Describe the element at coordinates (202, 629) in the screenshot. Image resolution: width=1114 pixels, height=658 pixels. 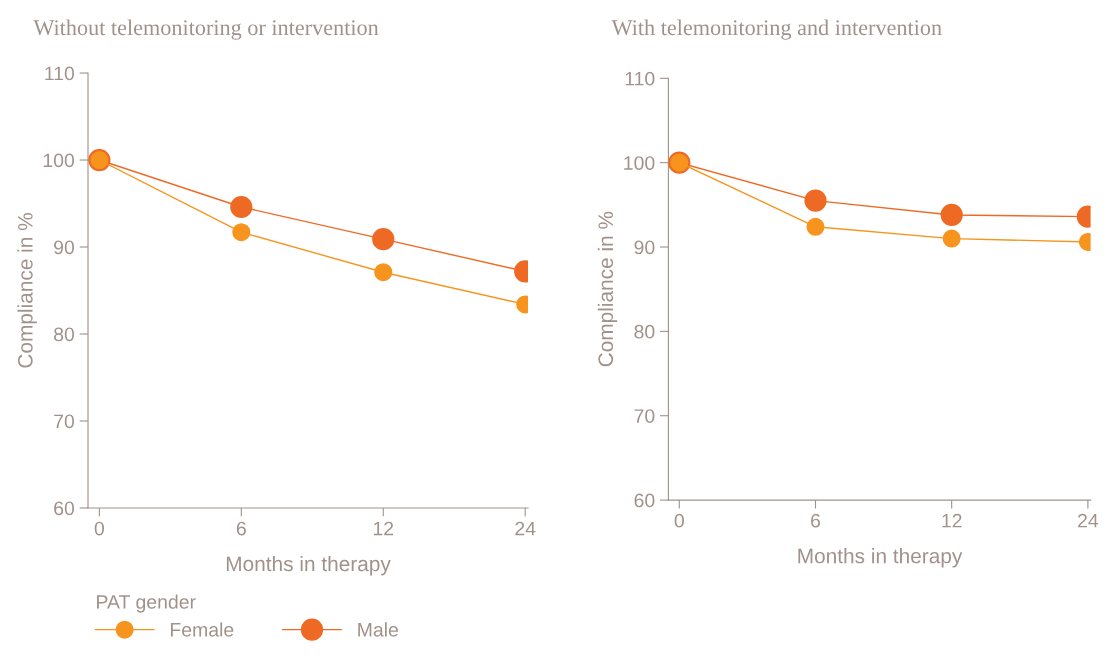
I see `legend-label: Female` at that location.